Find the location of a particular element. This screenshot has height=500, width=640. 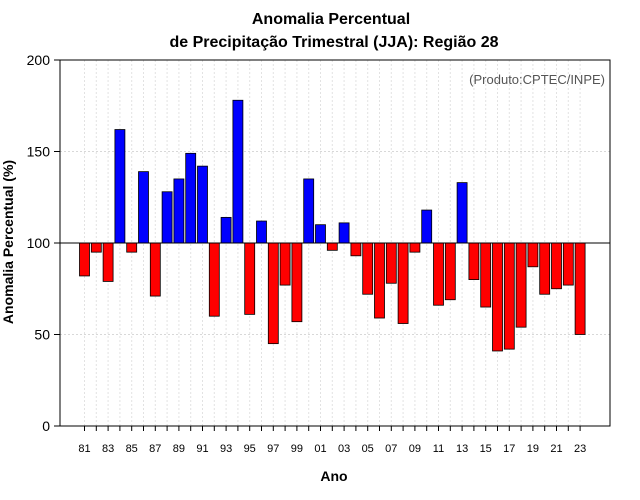

x-tick-label: 93 is located at coordinates (226, 449).